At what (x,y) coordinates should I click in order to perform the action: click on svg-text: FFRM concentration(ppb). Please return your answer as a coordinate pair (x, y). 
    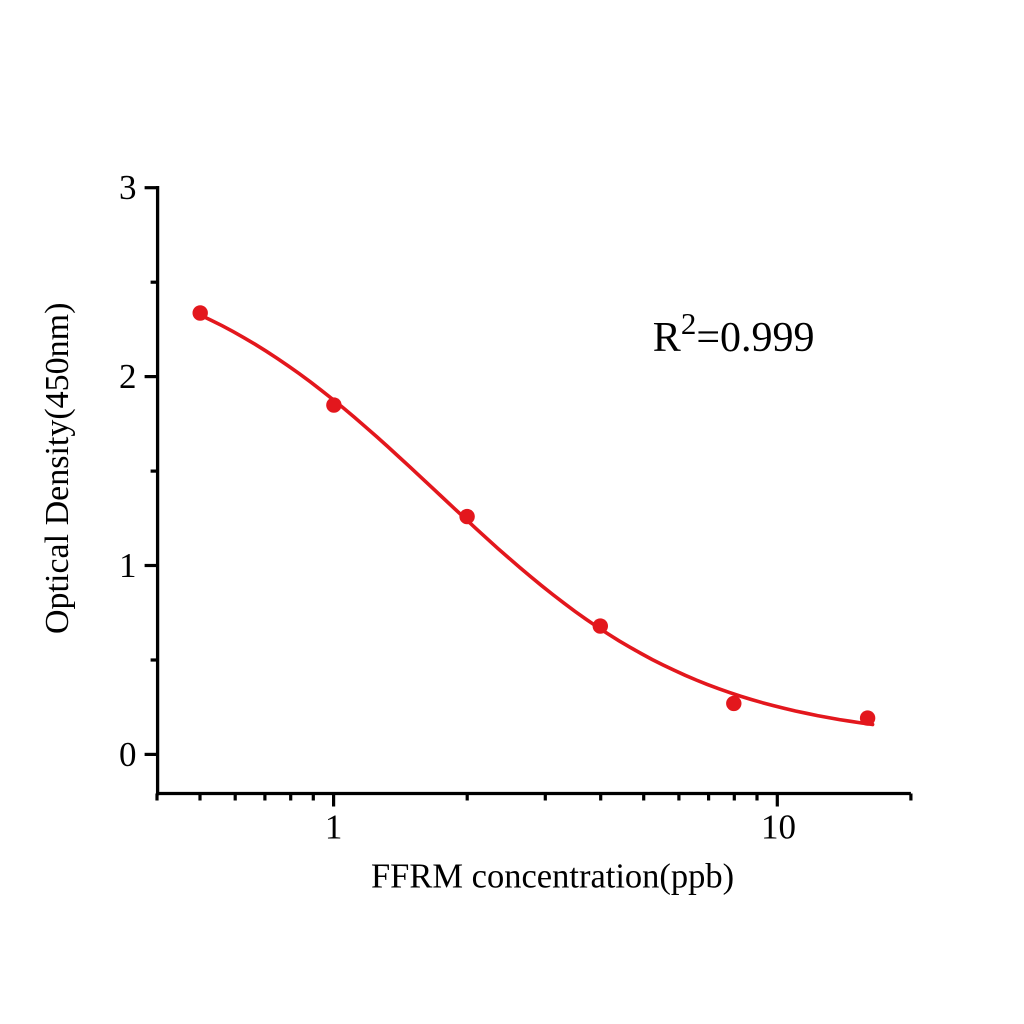
    Looking at the image, I should click on (552, 876).